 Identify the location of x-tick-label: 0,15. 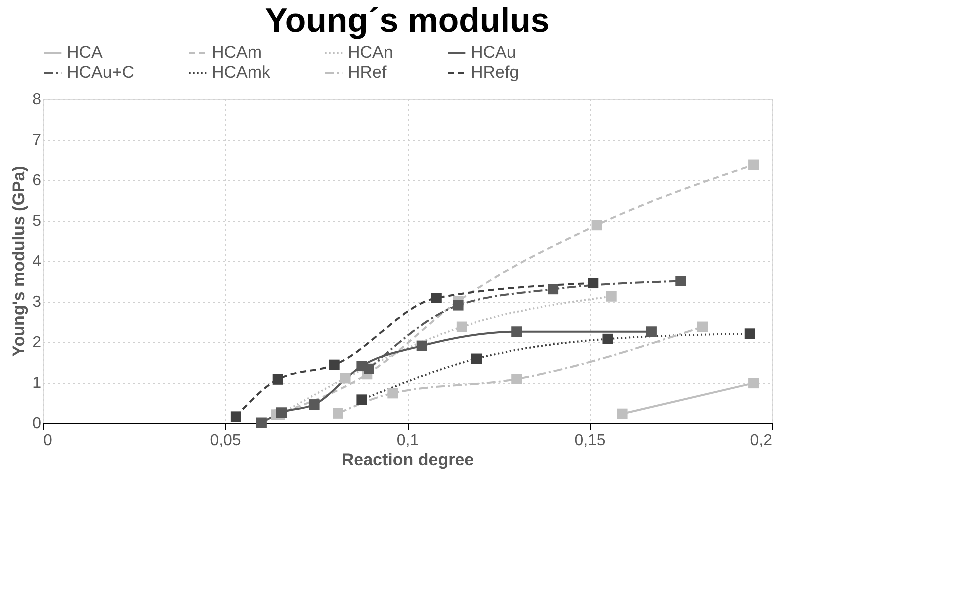
(590, 441).